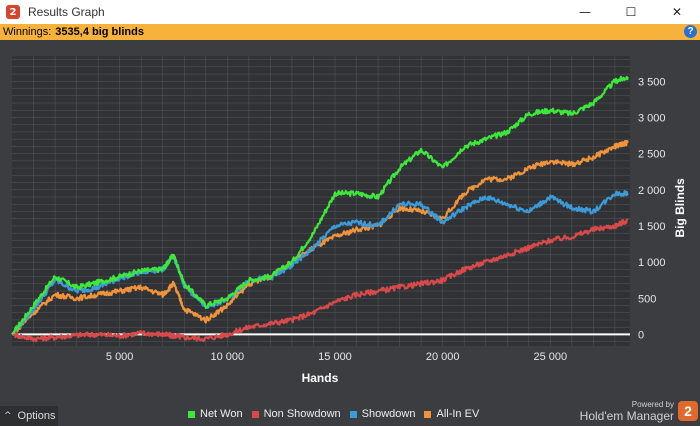  What do you see at coordinates (550, 357) in the screenshot?
I see `x-tick-label: 25 000` at bounding box center [550, 357].